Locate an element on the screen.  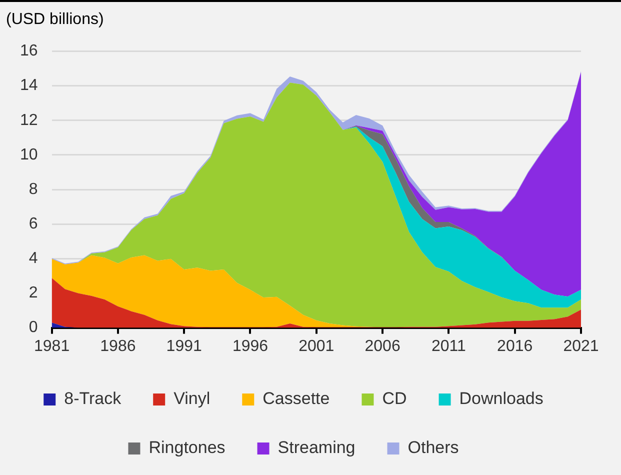
y-tick-label: 4 is located at coordinates (33, 259).